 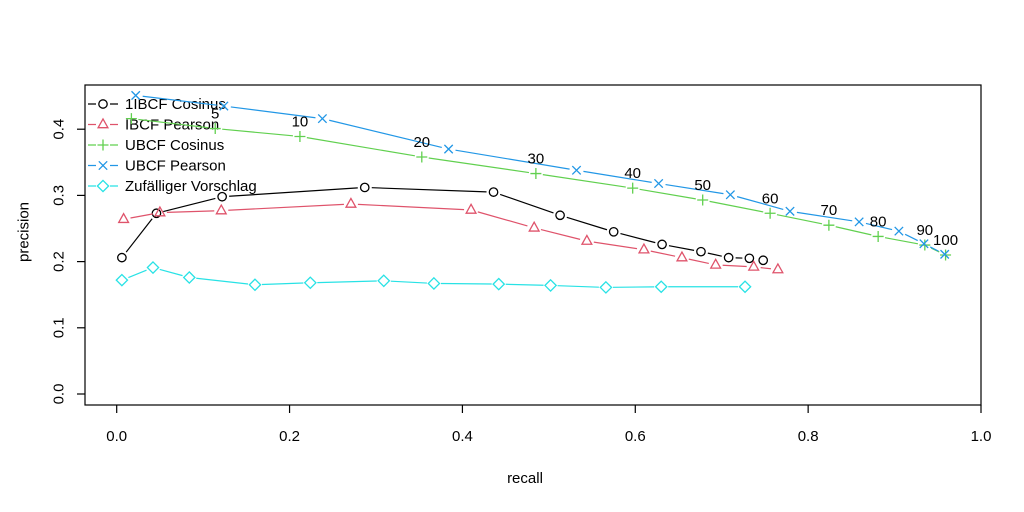 What do you see at coordinates (58, 195) in the screenshot?
I see `y-tick-label: 0.3` at bounding box center [58, 195].